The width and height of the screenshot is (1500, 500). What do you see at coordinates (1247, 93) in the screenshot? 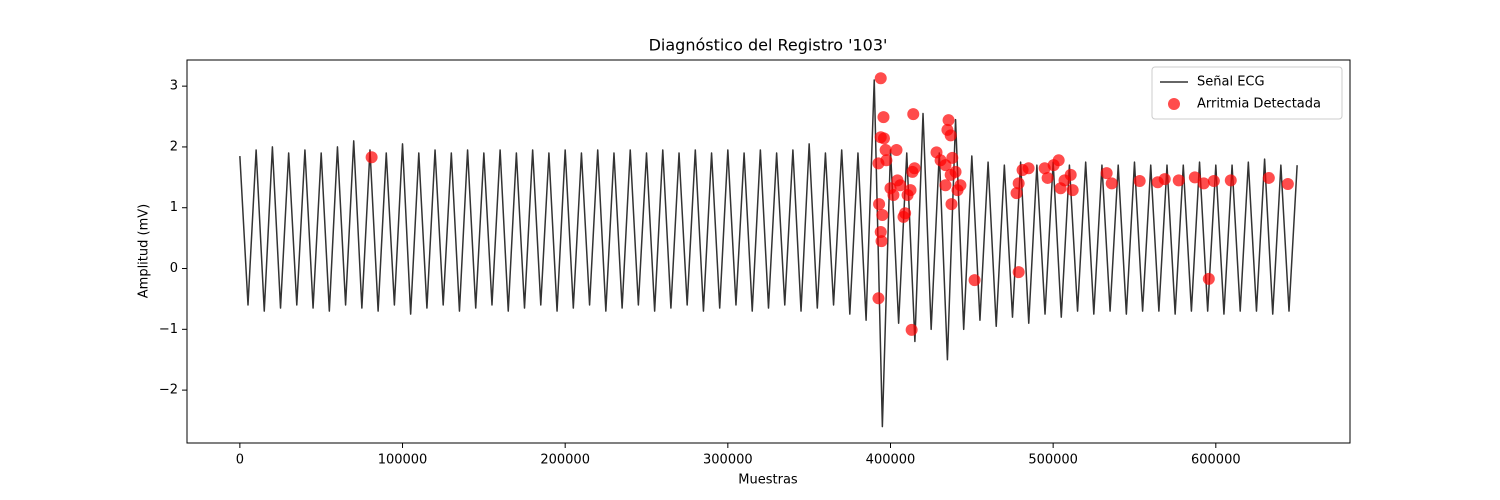
I see `legend-box` at bounding box center [1247, 93].